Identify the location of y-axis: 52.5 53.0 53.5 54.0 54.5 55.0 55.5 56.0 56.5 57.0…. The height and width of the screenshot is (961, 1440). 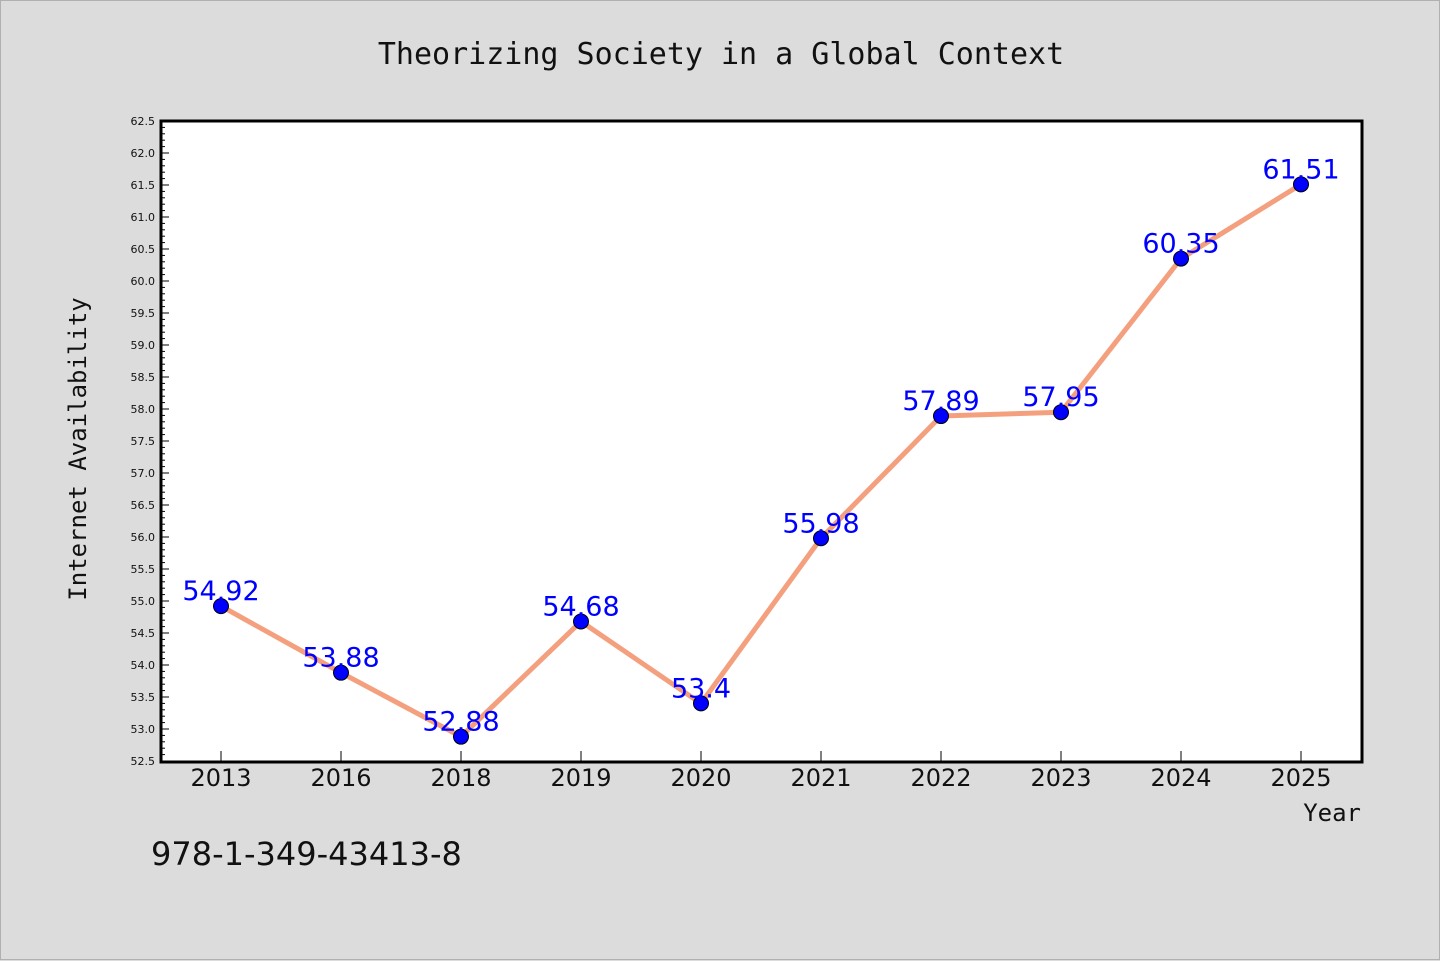
(150, 441).